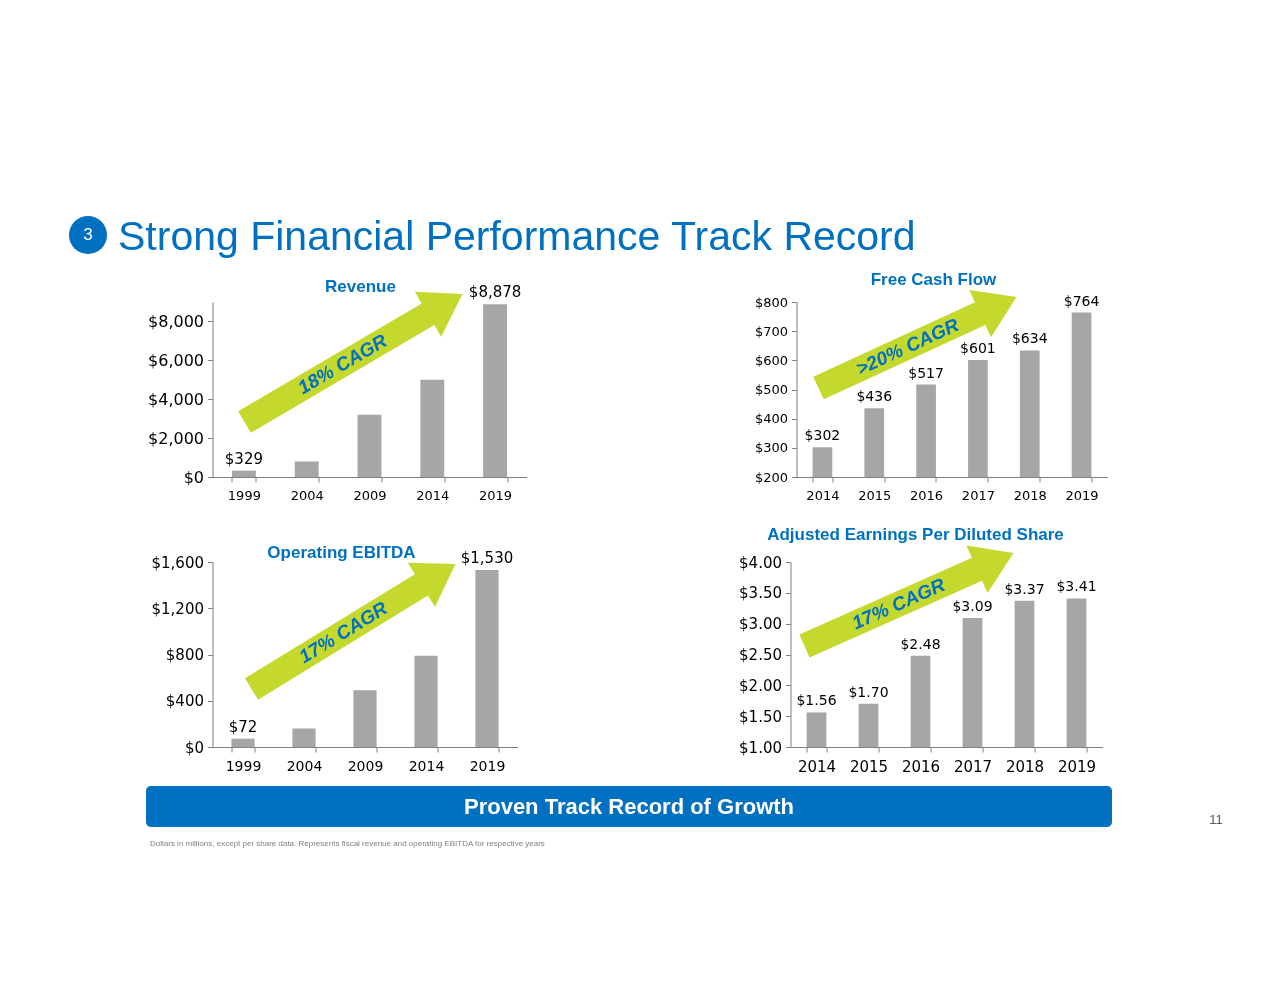  I want to click on data-label: $1,530, so click(487, 558).